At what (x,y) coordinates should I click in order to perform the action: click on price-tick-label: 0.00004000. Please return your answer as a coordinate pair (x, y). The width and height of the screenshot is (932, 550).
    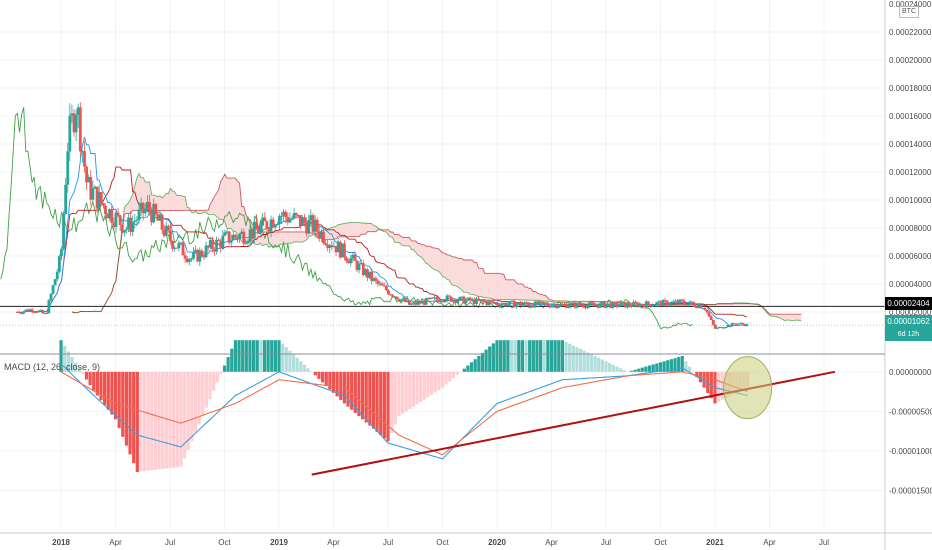
    Looking at the image, I should click on (910, 284).